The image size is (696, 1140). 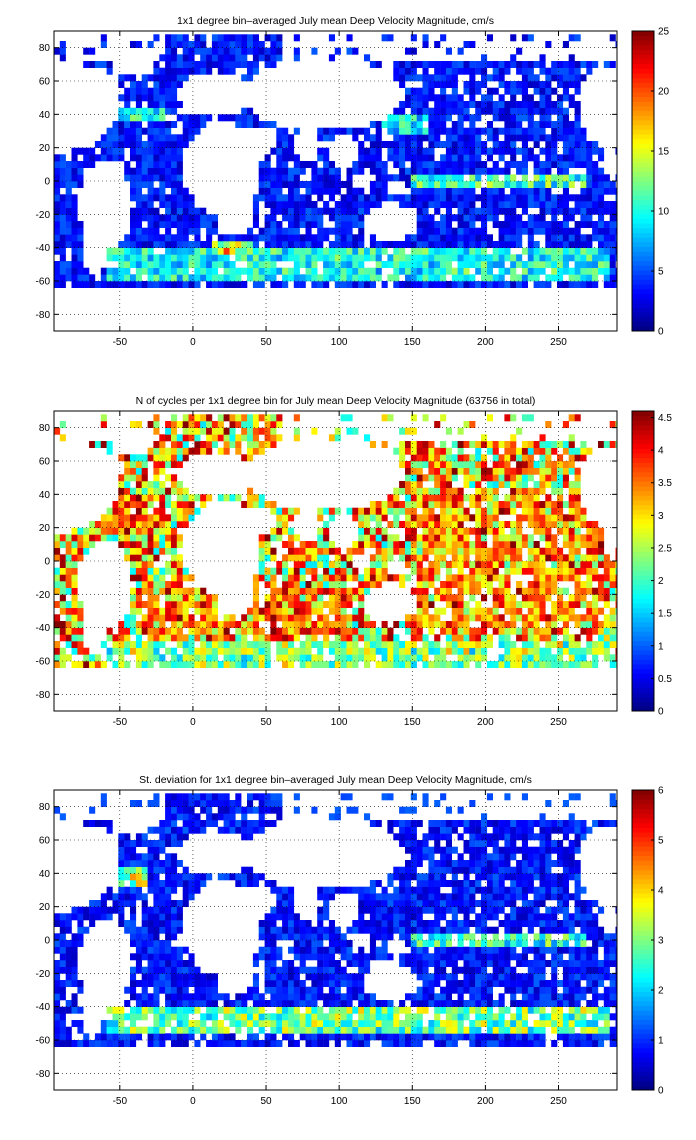 What do you see at coordinates (266, 342) in the screenshot?
I see `x-tick-label: 50` at bounding box center [266, 342].